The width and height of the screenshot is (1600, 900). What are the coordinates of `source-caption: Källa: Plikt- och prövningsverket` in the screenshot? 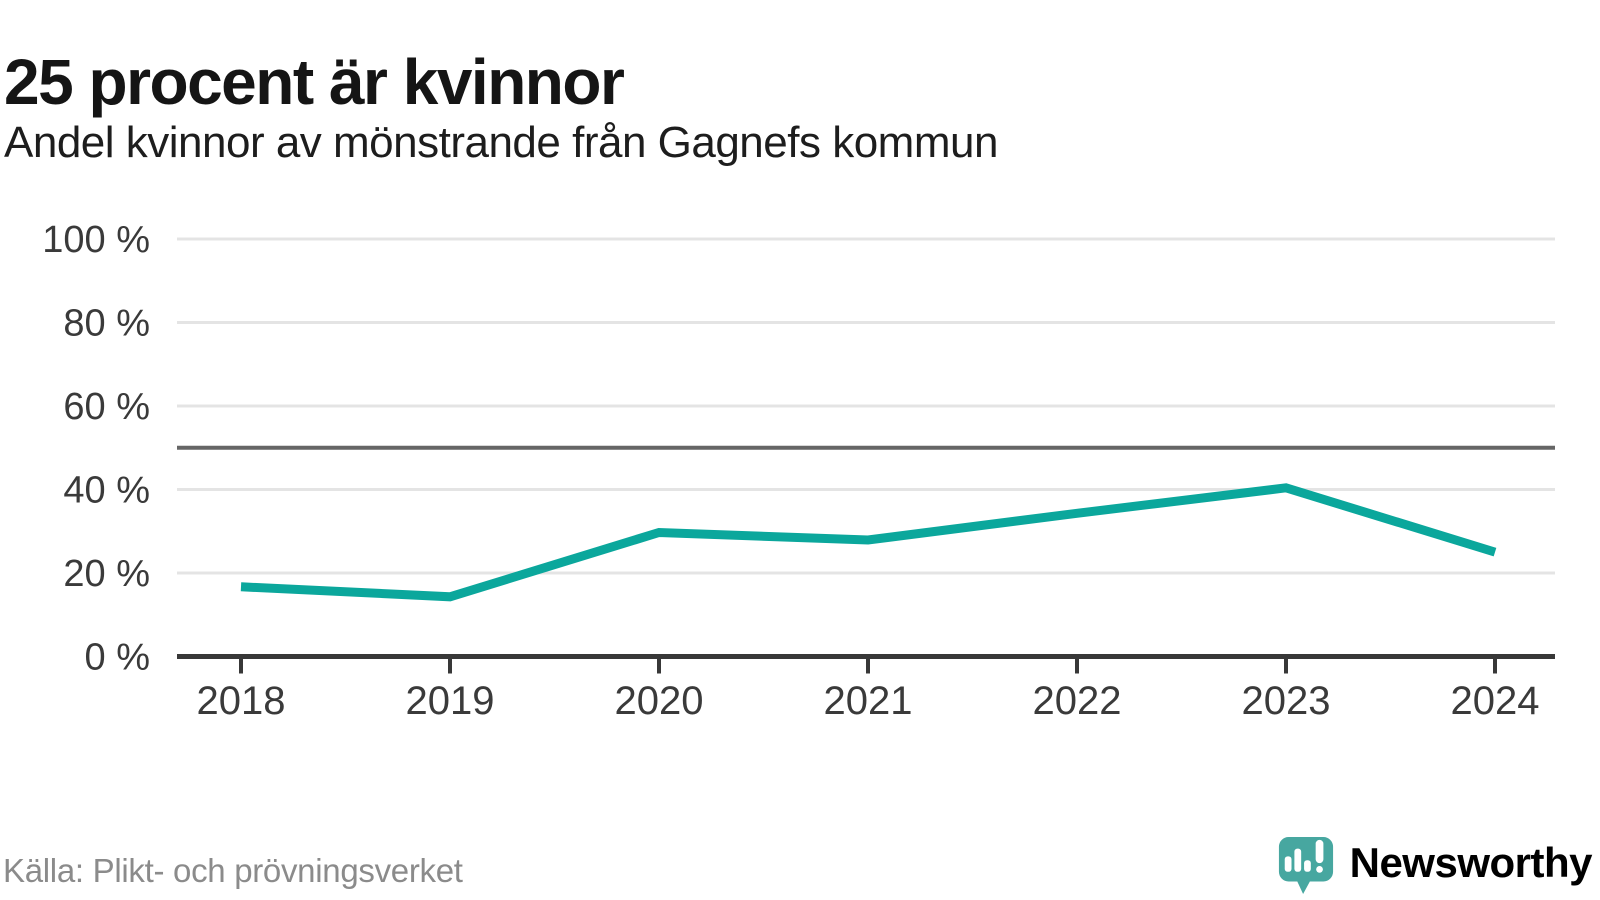 It's located at (233, 870).